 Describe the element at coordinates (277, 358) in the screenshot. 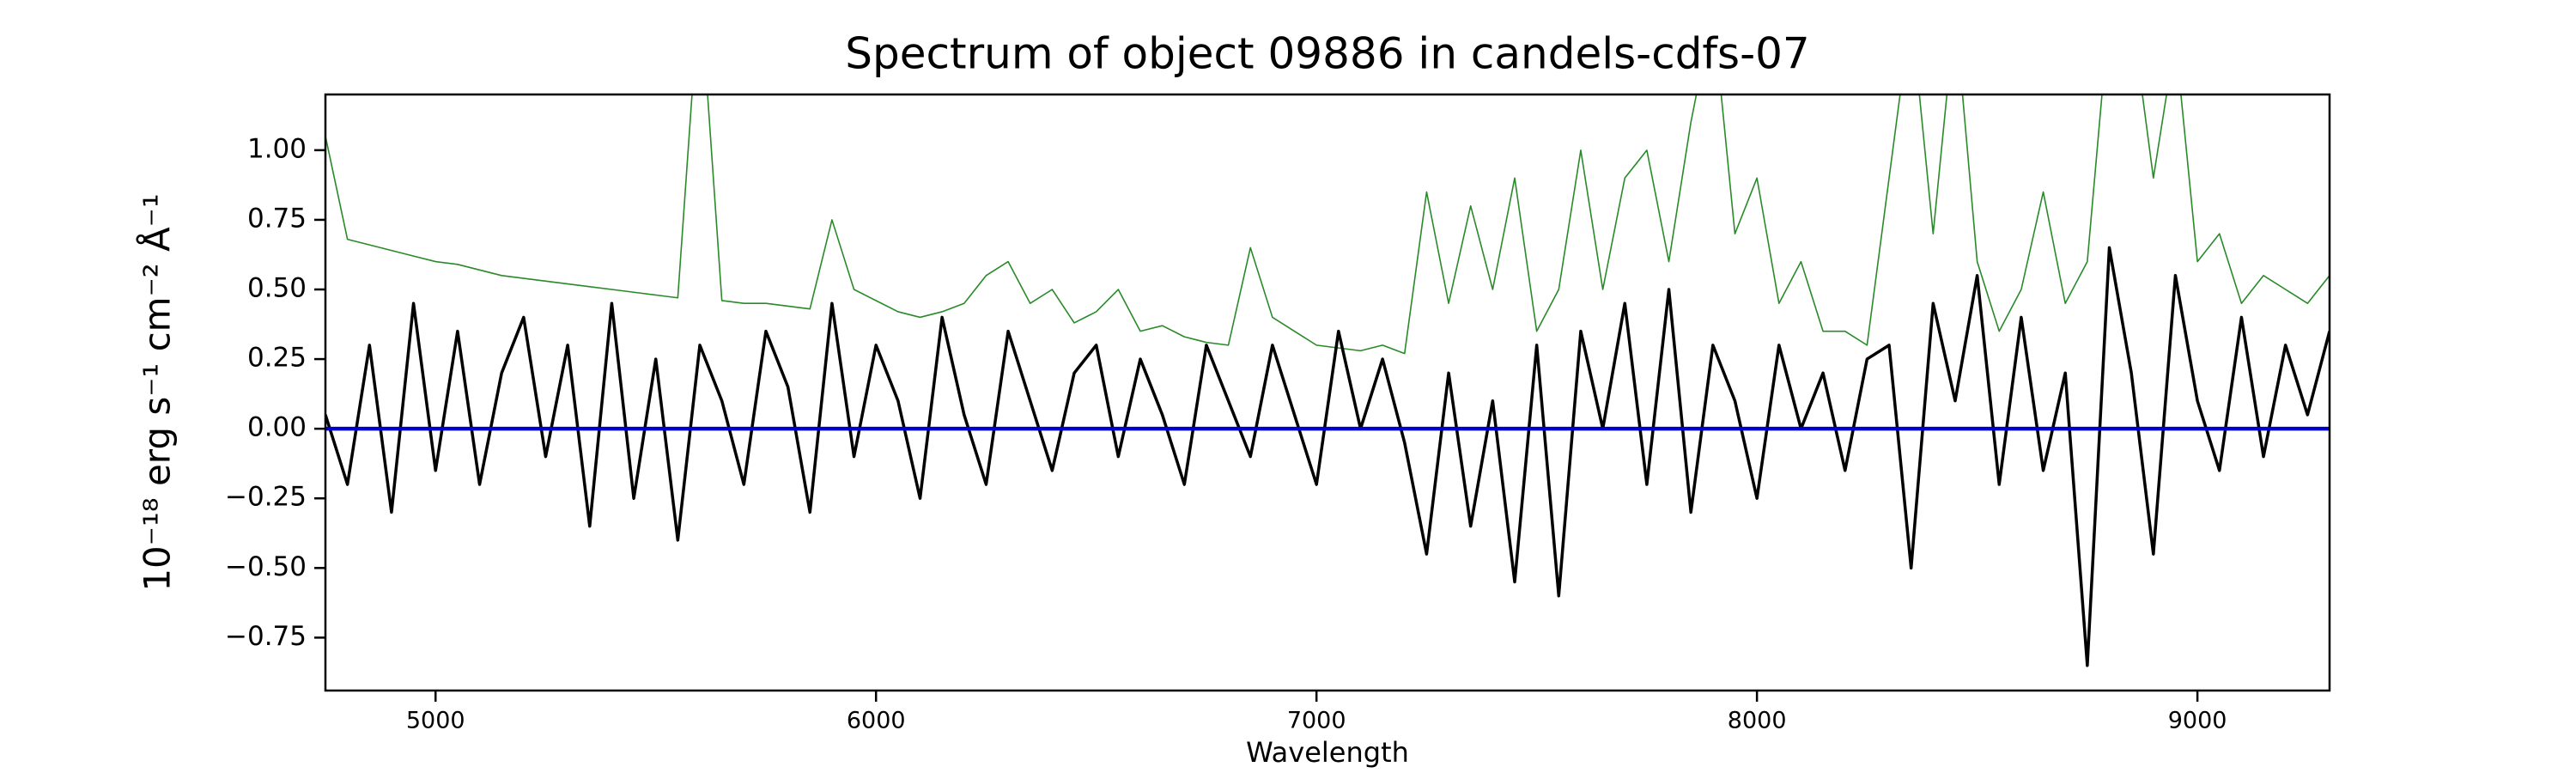

I see `y-tick-label: 0.25` at that location.